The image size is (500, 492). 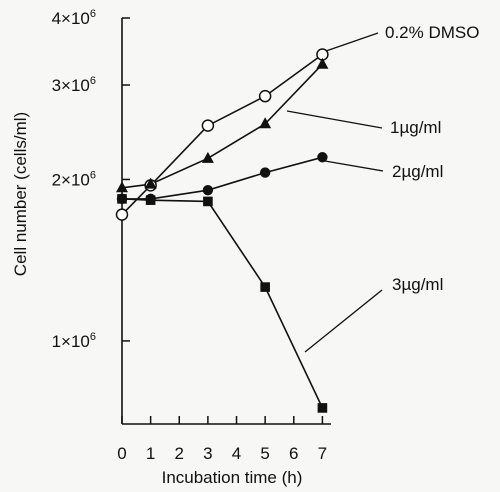 I want to click on y-tick-label: 4×106, so click(x=74, y=18).